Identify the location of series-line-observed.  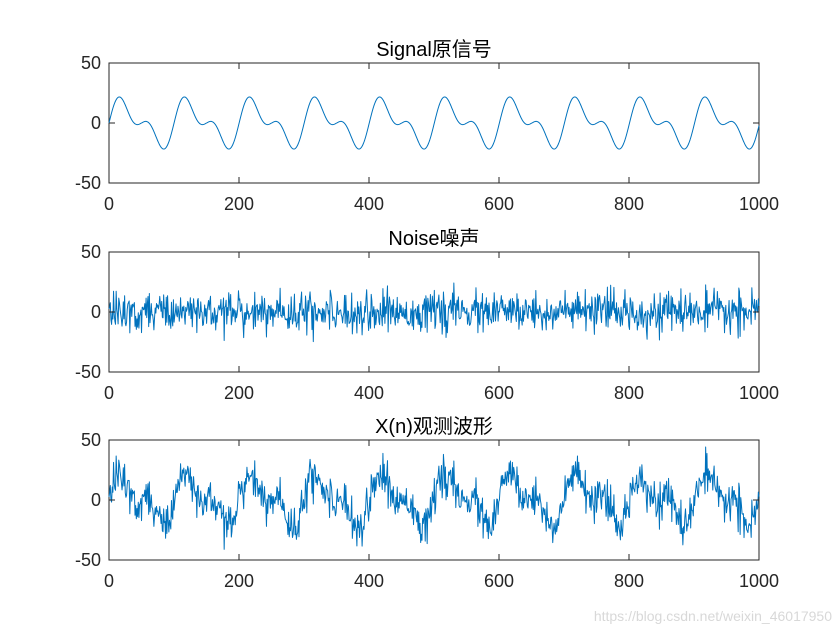
(434, 498).